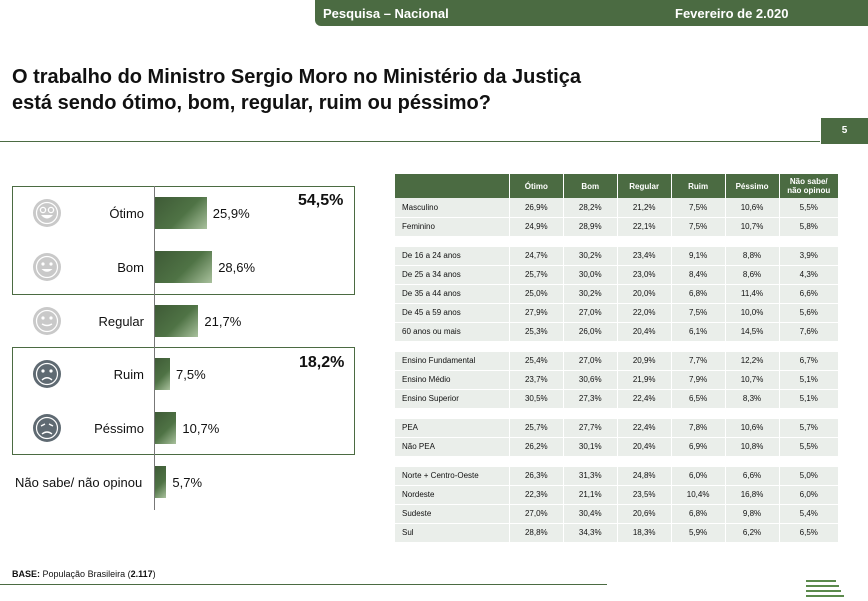 This screenshot has width=868, height=601. What do you see at coordinates (223, 321) in the screenshot?
I see `bar-value-label: 21,7%` at bounding box center [223, 321].